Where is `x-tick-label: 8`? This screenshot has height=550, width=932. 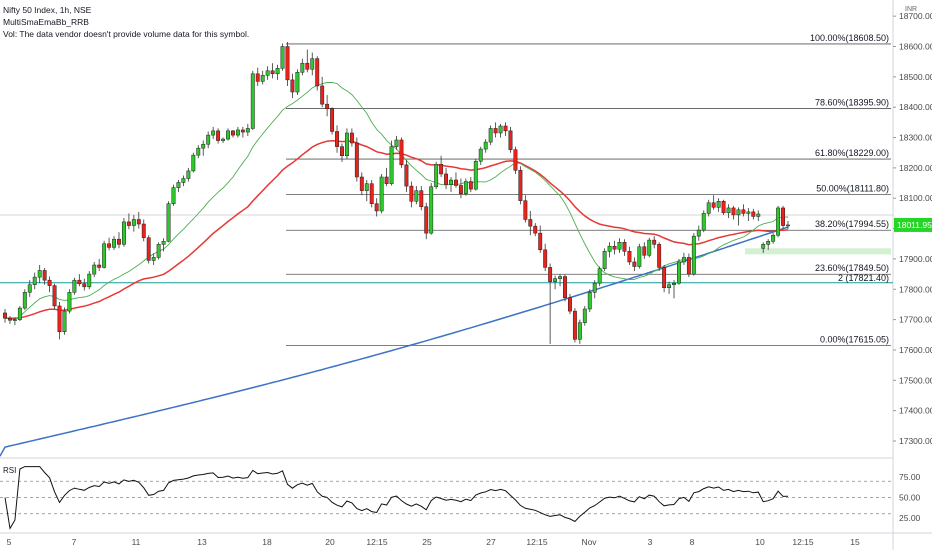
x-tick-label: 8 is located at coordinates (692, 542).